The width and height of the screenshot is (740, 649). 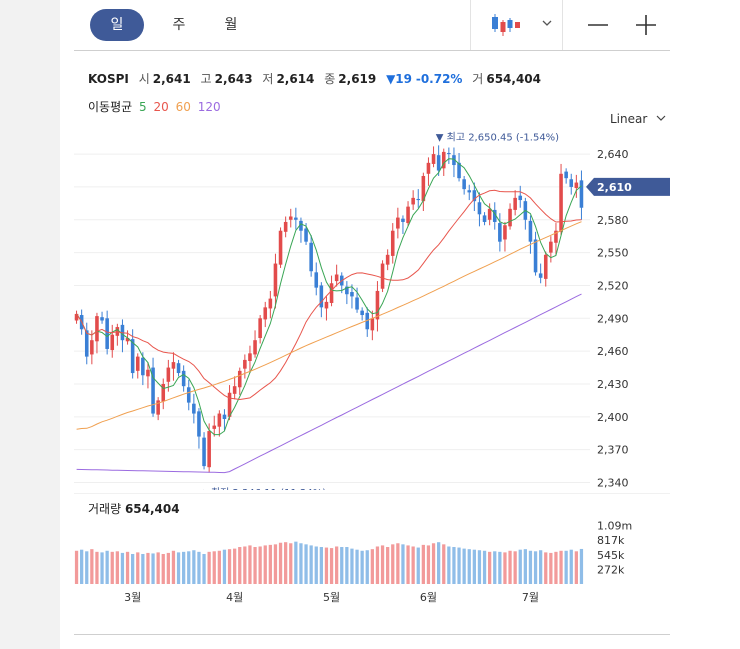 What do you see at coordinates (598, 25) in the screenshot?
I see `zoom-out-button` at bounding box center [598, 25].